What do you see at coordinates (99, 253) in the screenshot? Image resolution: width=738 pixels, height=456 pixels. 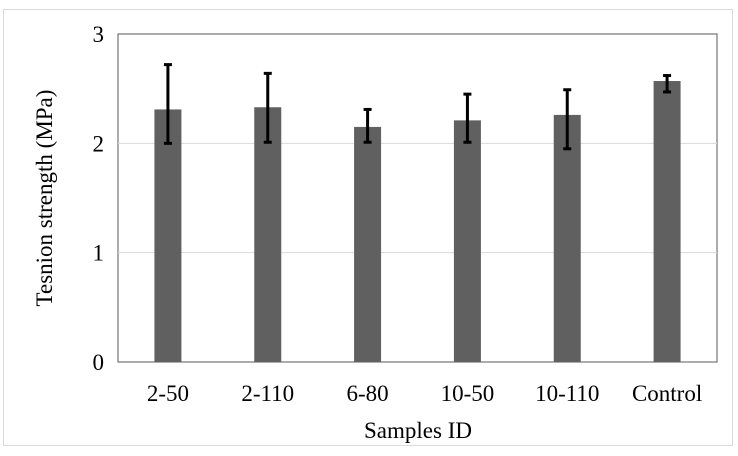 I see `y-tick-label: 1` at bounding box center [99, 253].